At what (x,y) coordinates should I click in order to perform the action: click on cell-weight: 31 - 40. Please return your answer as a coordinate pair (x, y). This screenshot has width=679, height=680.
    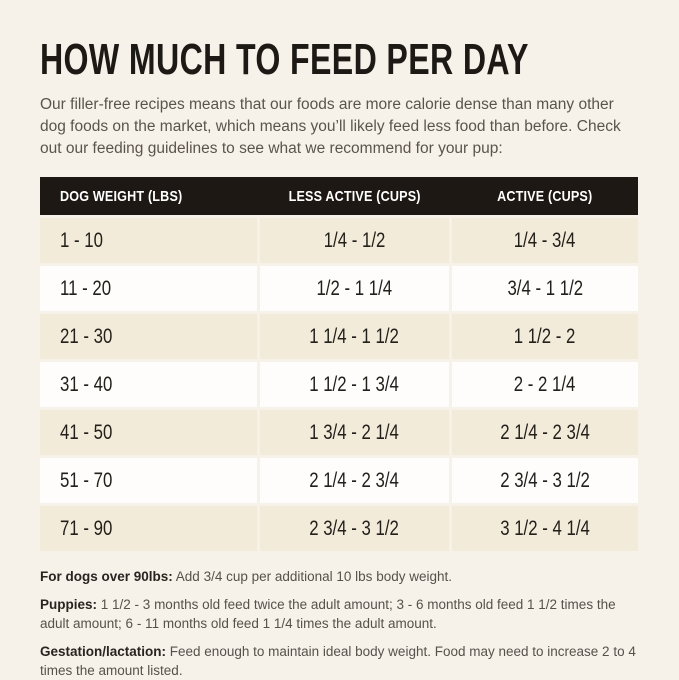
    Looking at the image, I should click on (148, 384).